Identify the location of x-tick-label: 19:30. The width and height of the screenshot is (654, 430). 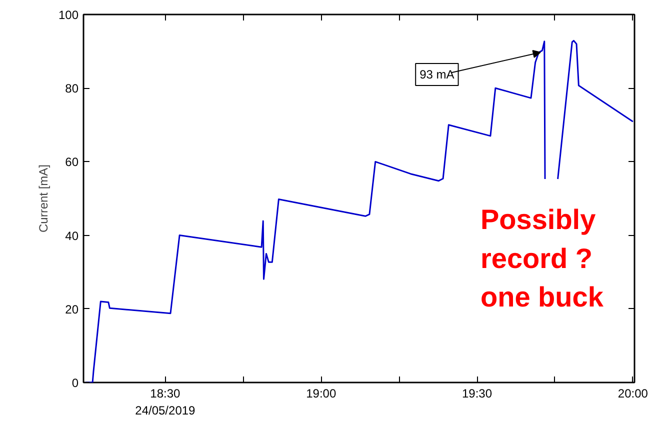
(477, 393).